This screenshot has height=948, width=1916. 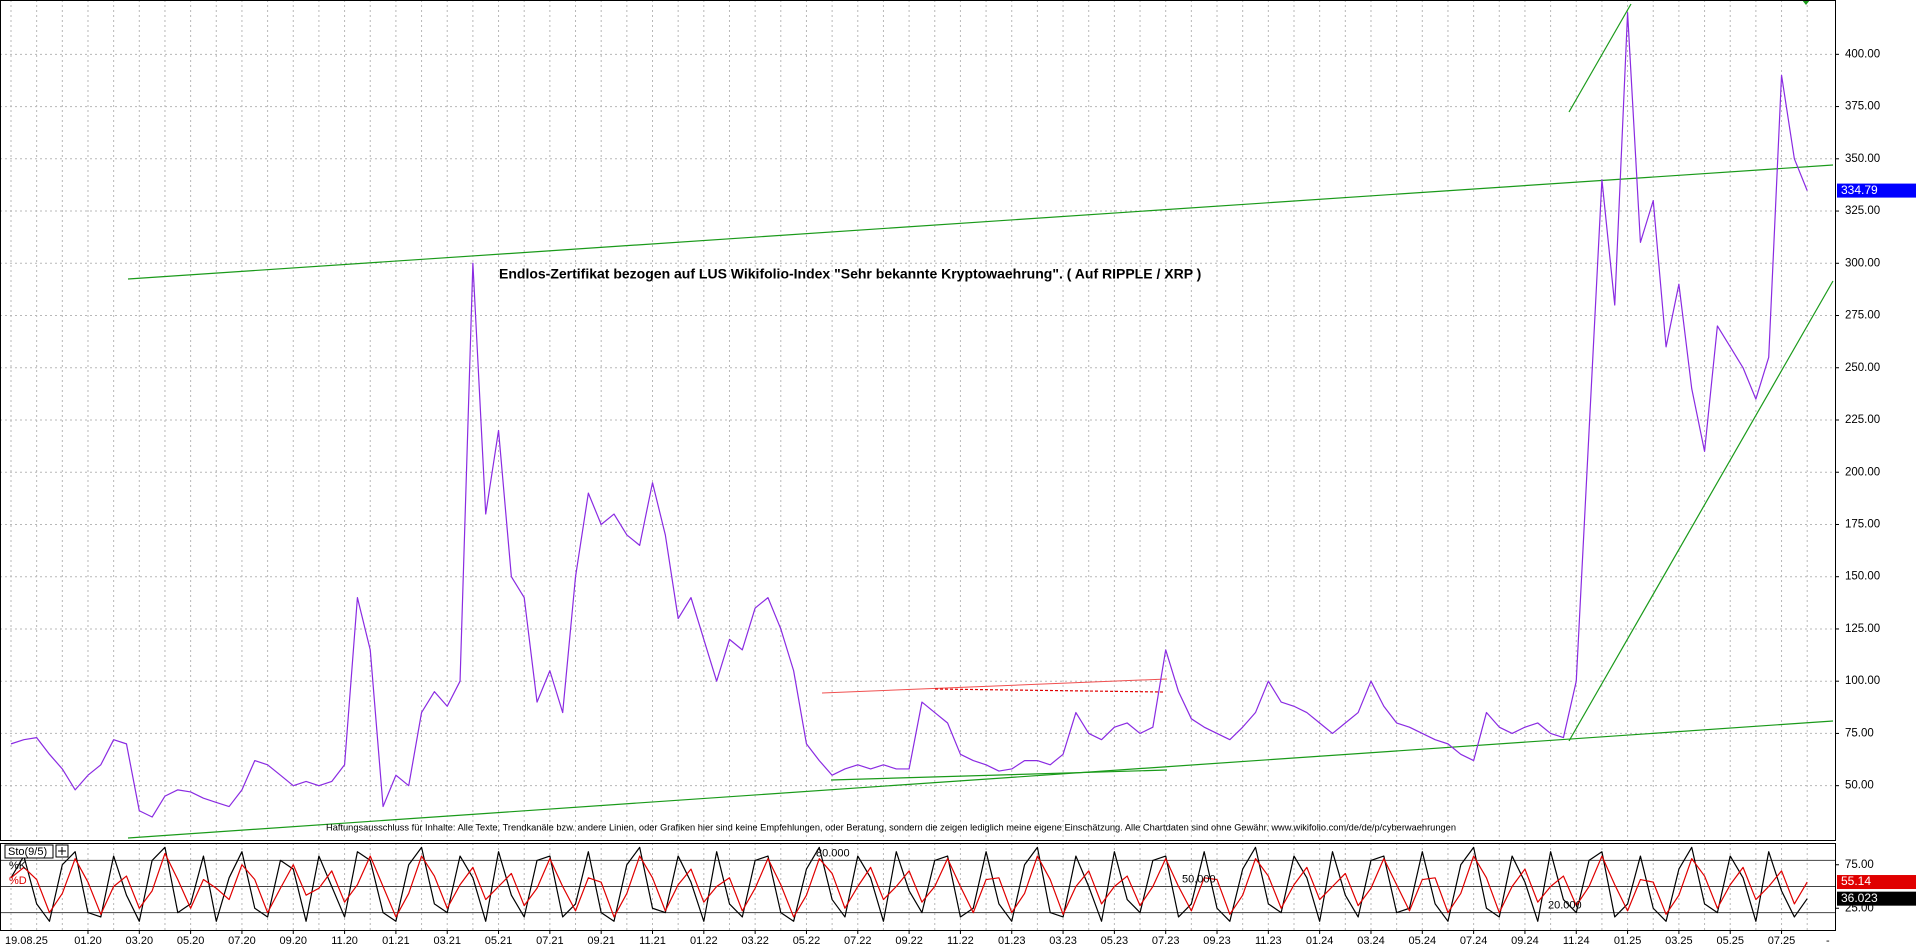 What do you see at coordinates (960, 941) in the screenshot?
I see `x-tick-label: 11.22` at bounding box center [960, 941].